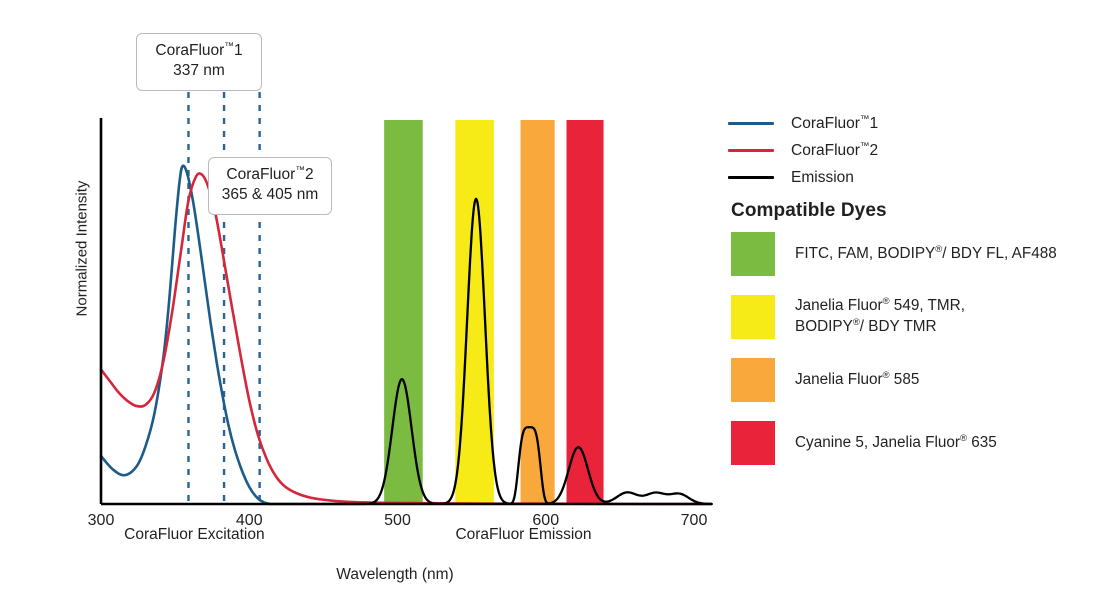 This screenshot has height=612, width=1110. What do you see at coordinates (474, 312) in the screenshot?
I see `yellow-band` at bounding box center [474, 312].